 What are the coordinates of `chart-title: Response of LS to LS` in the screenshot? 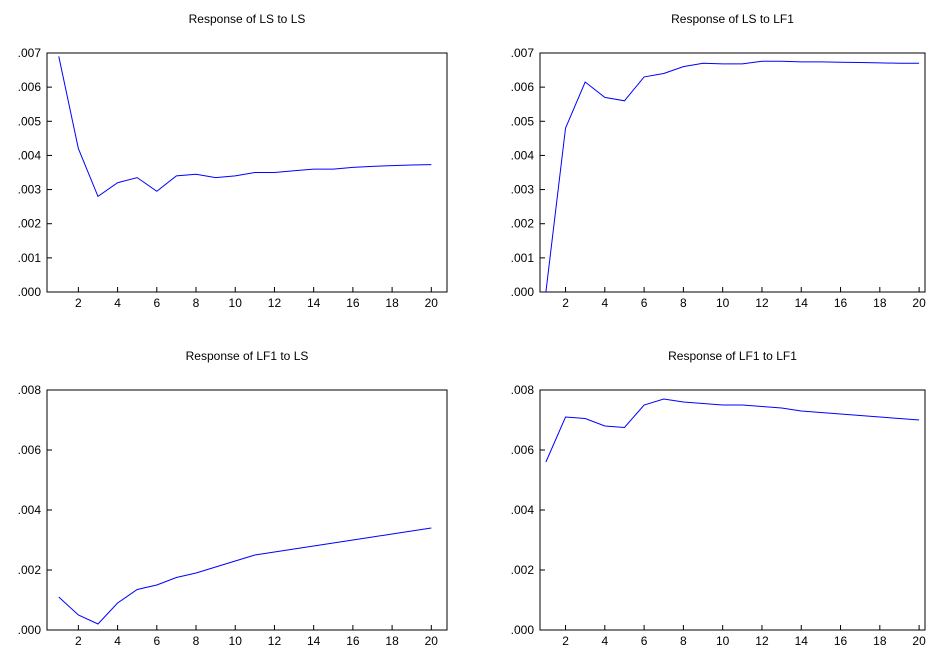 It's located at (247, 19).